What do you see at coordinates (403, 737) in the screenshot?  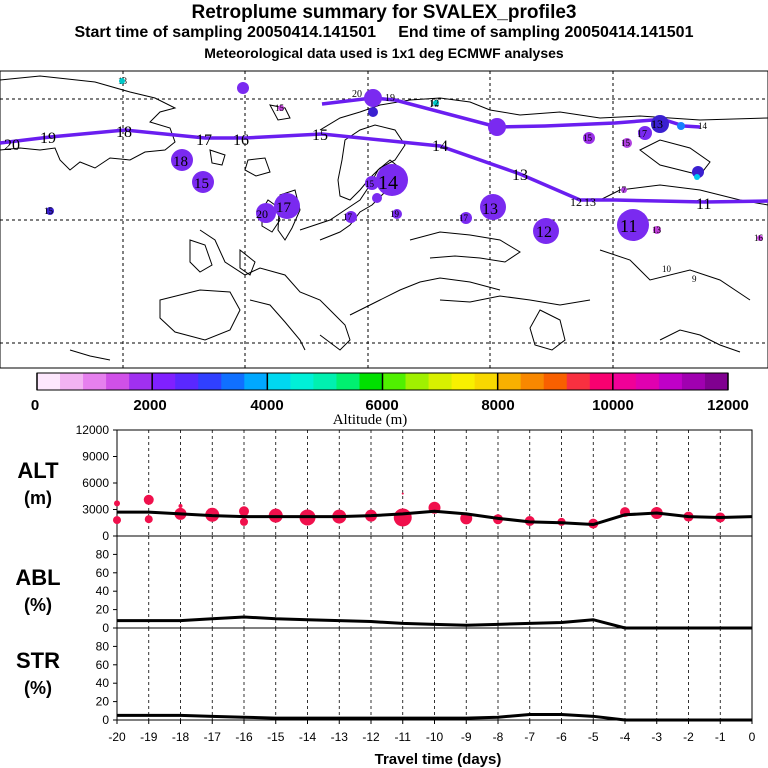 I see `x-tick-label: -11` at bounding box center [403, 737].